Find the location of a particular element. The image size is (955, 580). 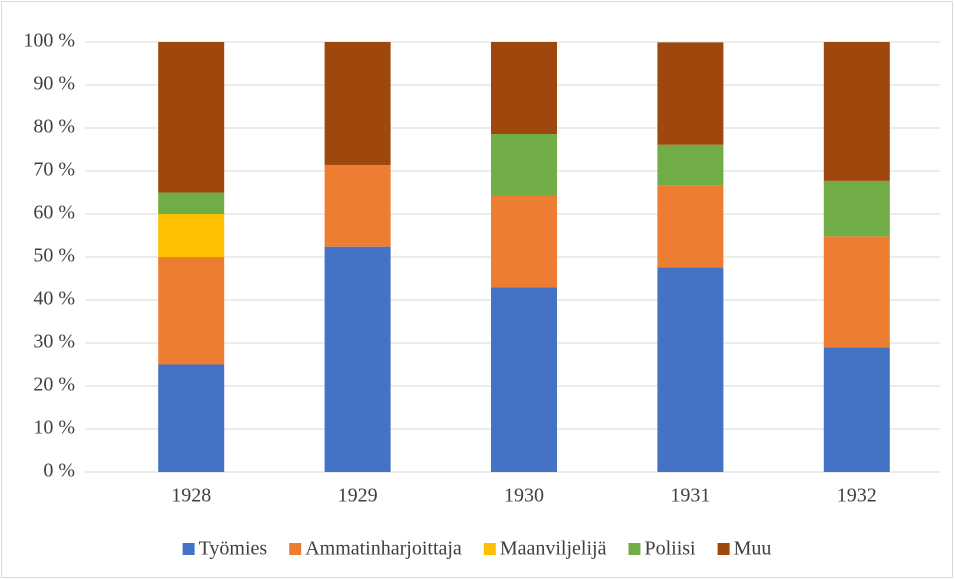

y-tick-label: 40 % is located at coordinates (54, 299).